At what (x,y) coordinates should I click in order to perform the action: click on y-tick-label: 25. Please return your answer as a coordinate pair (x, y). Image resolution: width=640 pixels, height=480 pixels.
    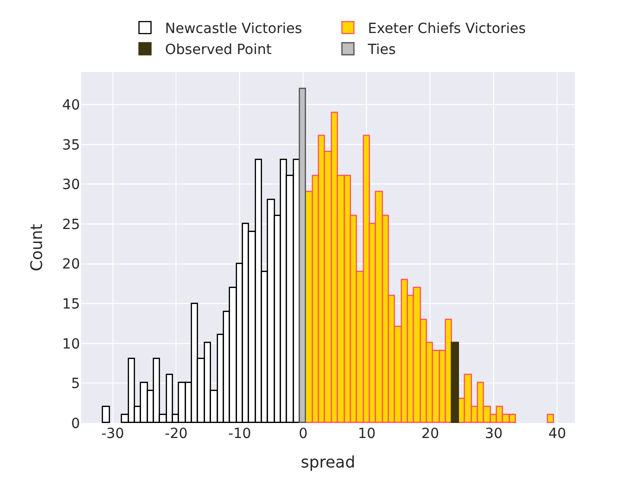
    Looking at the image, I should click on (71, 224).